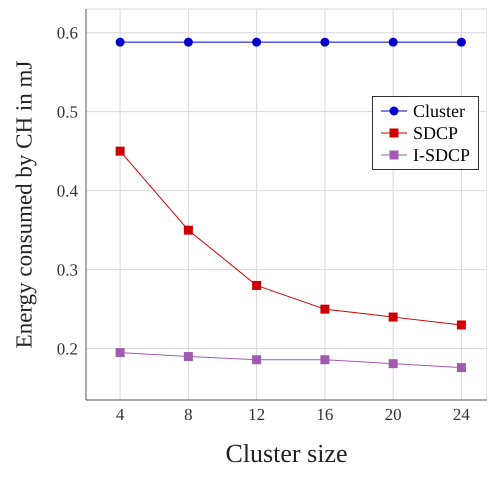 The width and height of the screenshot is (495, 486). What do you see at coordinates (441, 155) in the screenshot?
I see `legend-label: I-SDCP` at bounding box center [441, 155].